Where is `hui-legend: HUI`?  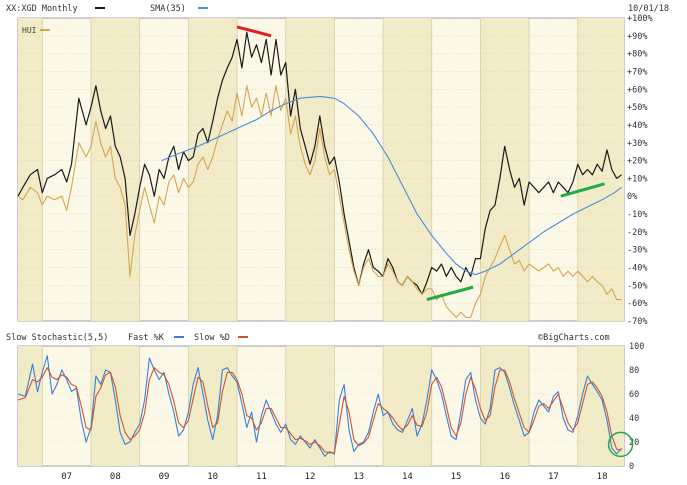
hui-legend: HUI is located at coordinates (36, 30).